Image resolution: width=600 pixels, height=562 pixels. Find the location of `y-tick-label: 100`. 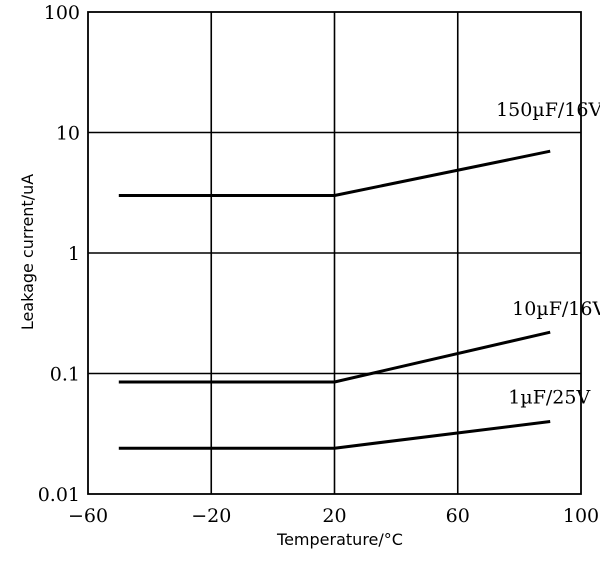

y-tick-label: 100 is located at coordinates (62, 13).